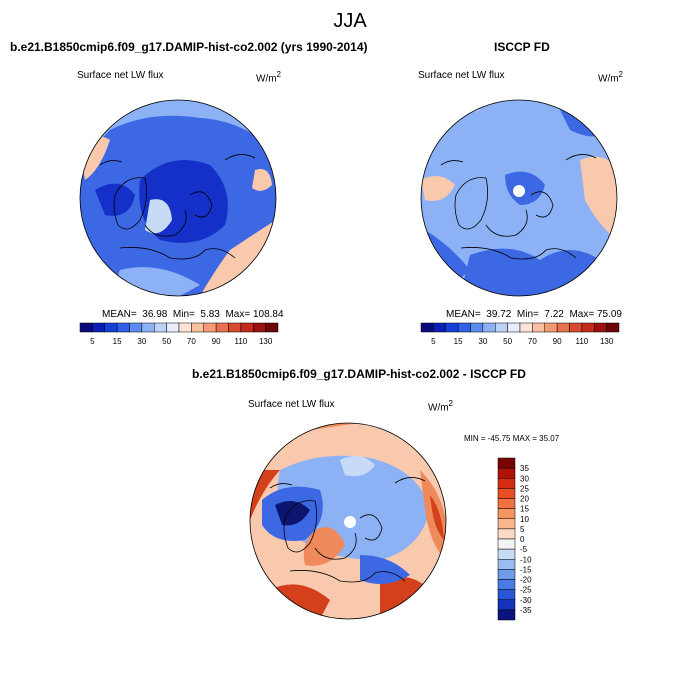 The image size is (700, 700). Describe the element at coordinates (532, 341) in the screenshot. I see `isccp-colorbar-label: 70` at that location.